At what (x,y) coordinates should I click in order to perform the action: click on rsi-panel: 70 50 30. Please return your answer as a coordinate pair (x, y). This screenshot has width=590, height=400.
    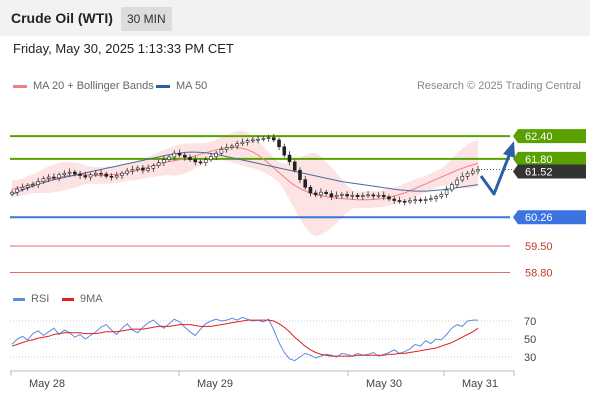
    Looking at the image, I should click on (273, 340).